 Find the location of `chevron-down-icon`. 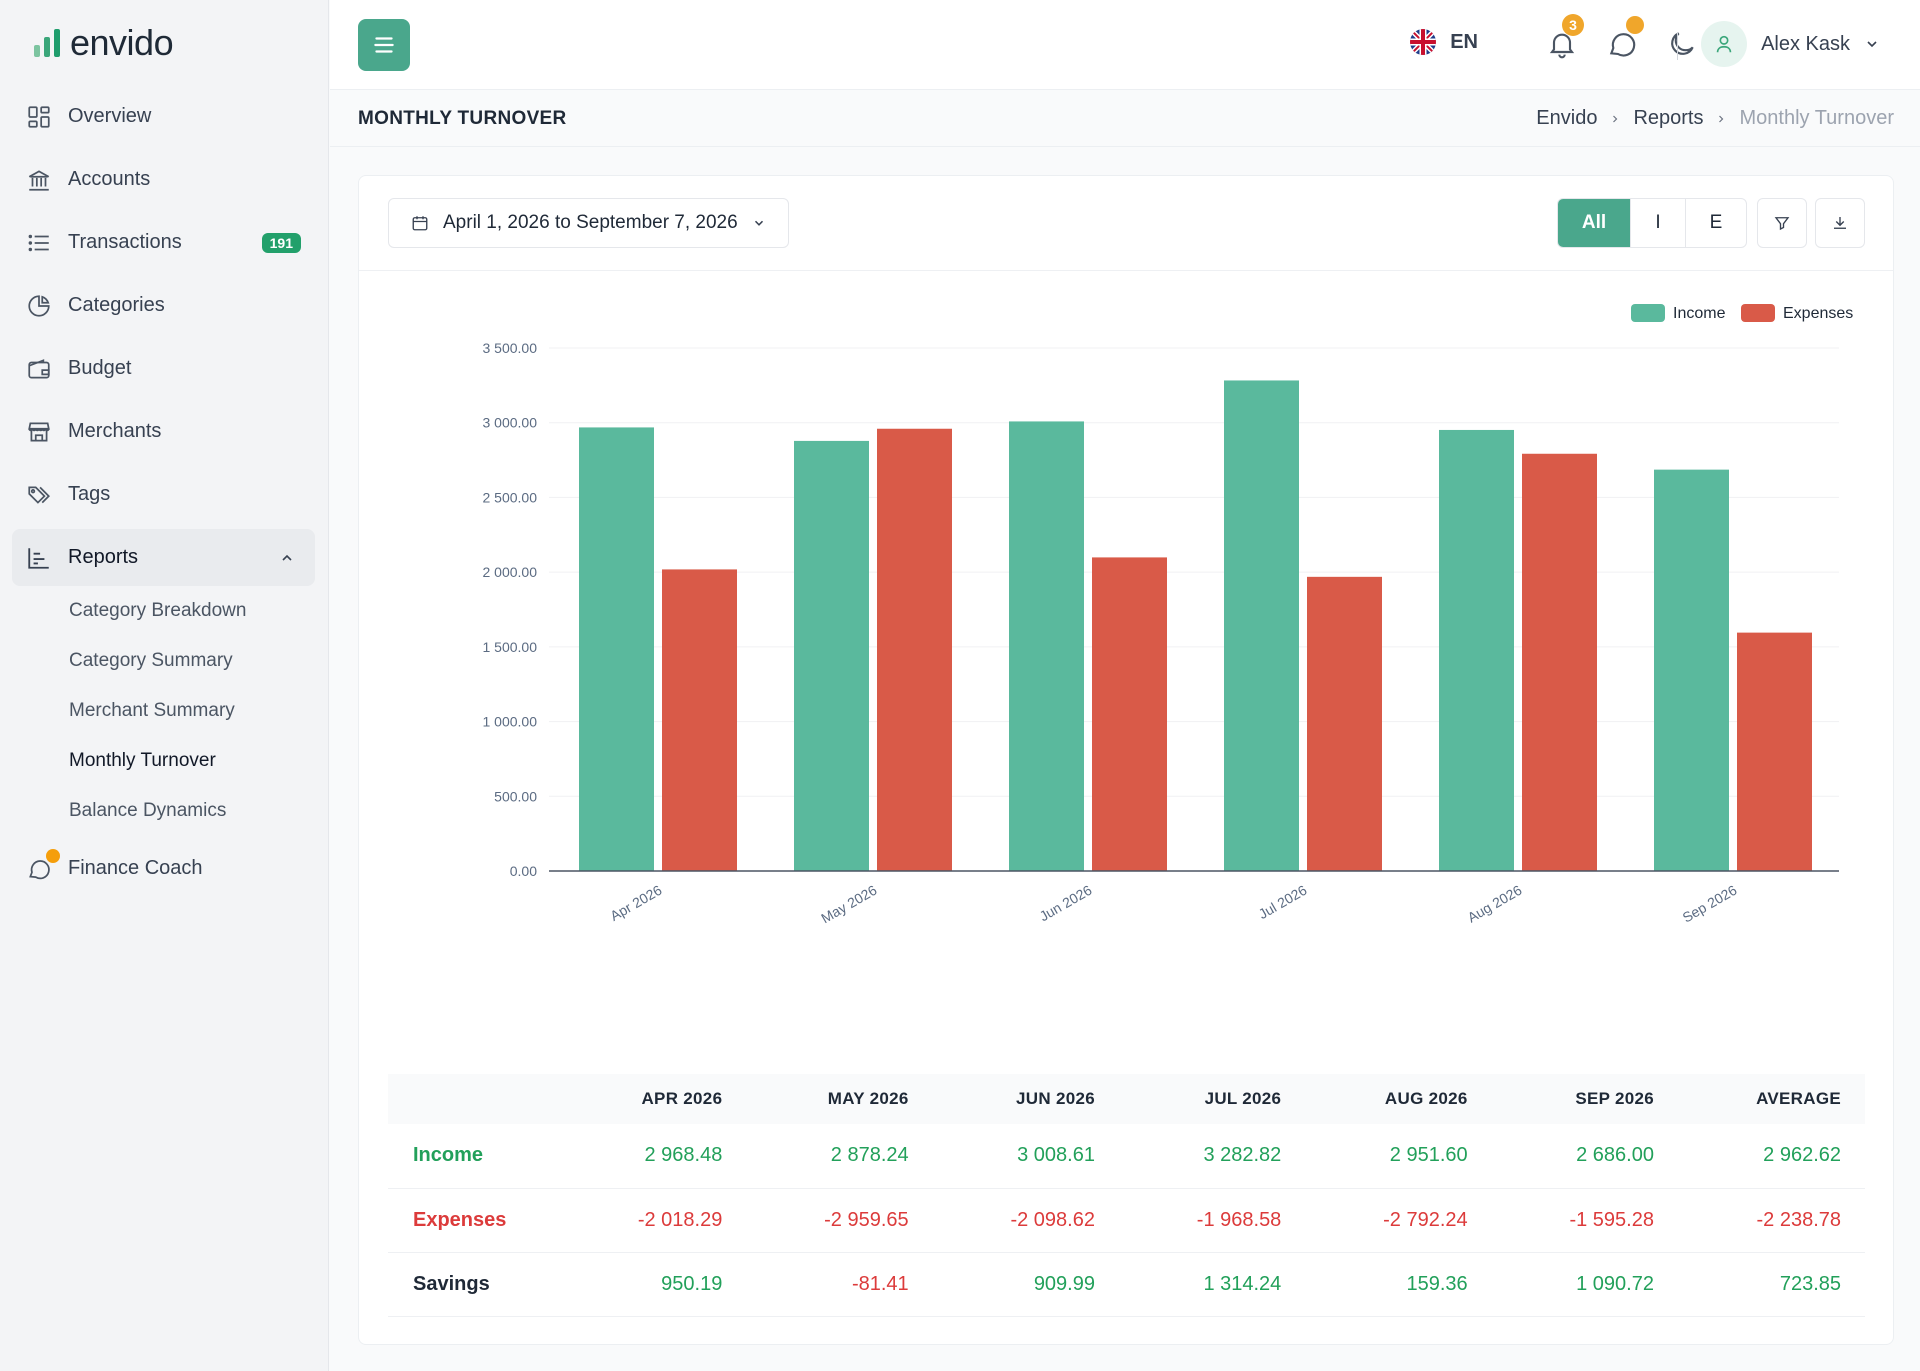

chevron-down-icon is located at coordinates (1872, 44).